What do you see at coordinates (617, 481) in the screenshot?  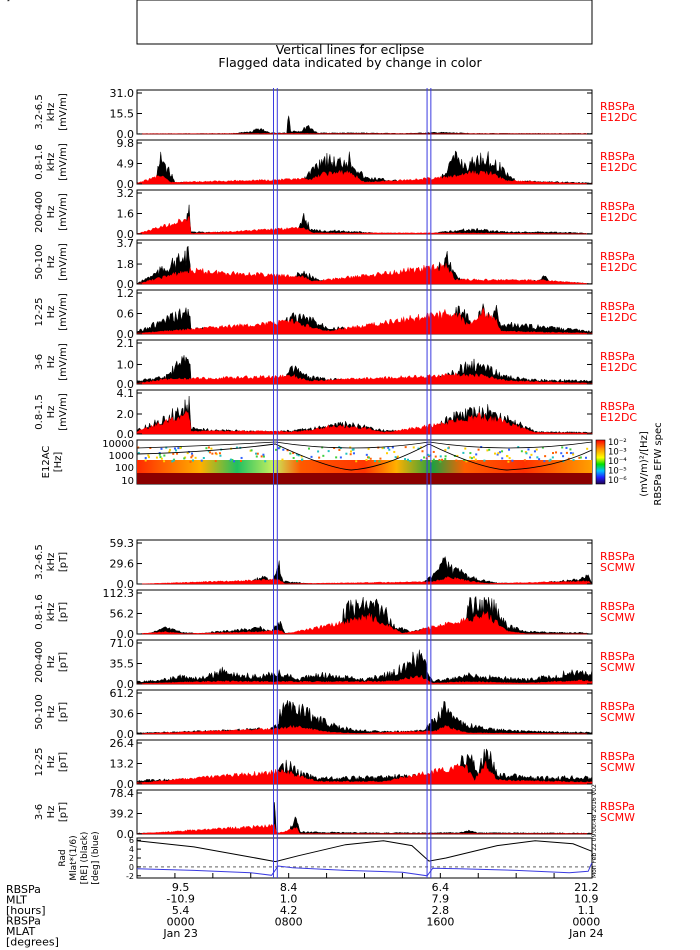 I see `colorbar-tick-label: 10⁻⁶` at bounding box center [617, 481].